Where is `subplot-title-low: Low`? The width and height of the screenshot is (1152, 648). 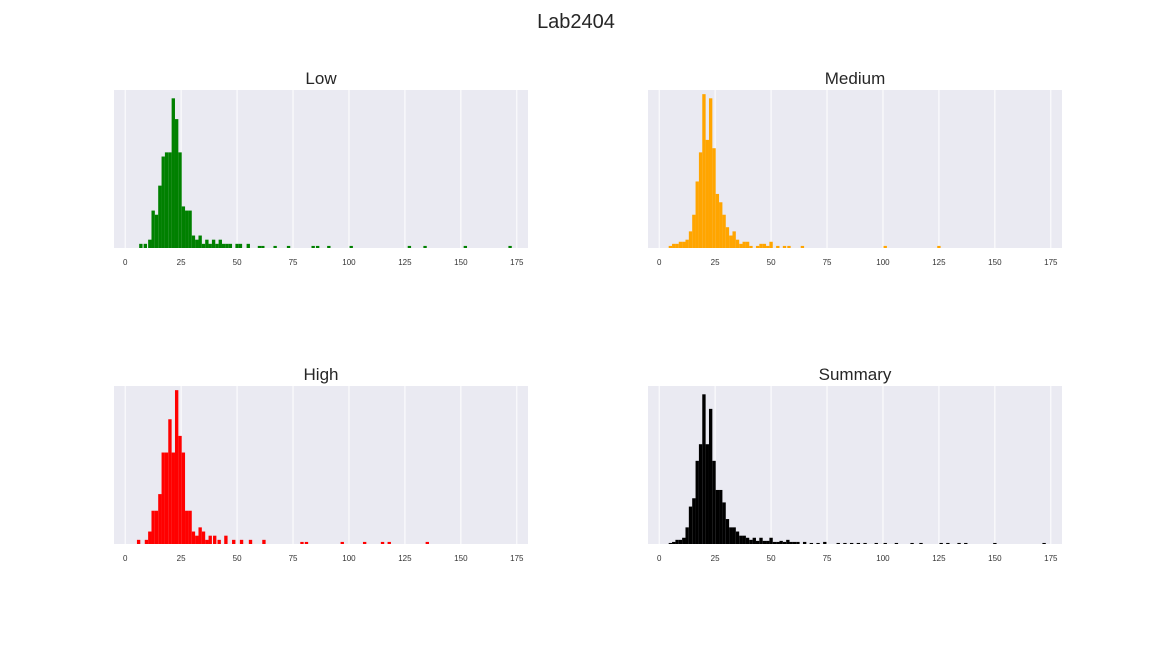 subplot-title-low: Low is located at coordinates (321, 78).